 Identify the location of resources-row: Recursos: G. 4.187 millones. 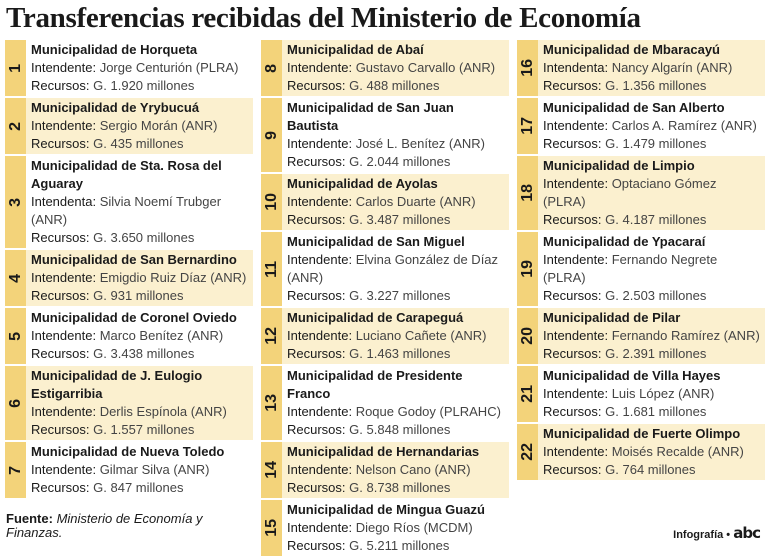
(652, 220).